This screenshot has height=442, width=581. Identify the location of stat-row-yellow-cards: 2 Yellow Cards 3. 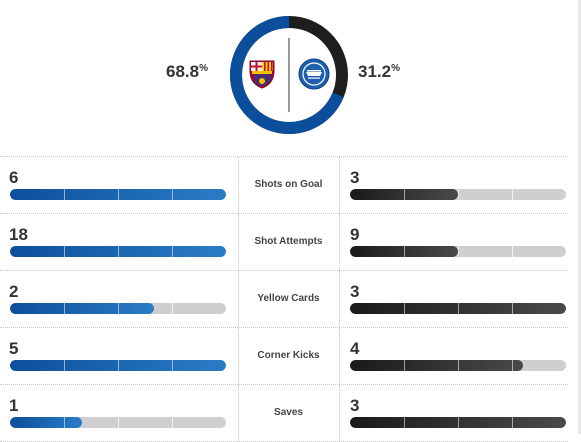
(284, 298).